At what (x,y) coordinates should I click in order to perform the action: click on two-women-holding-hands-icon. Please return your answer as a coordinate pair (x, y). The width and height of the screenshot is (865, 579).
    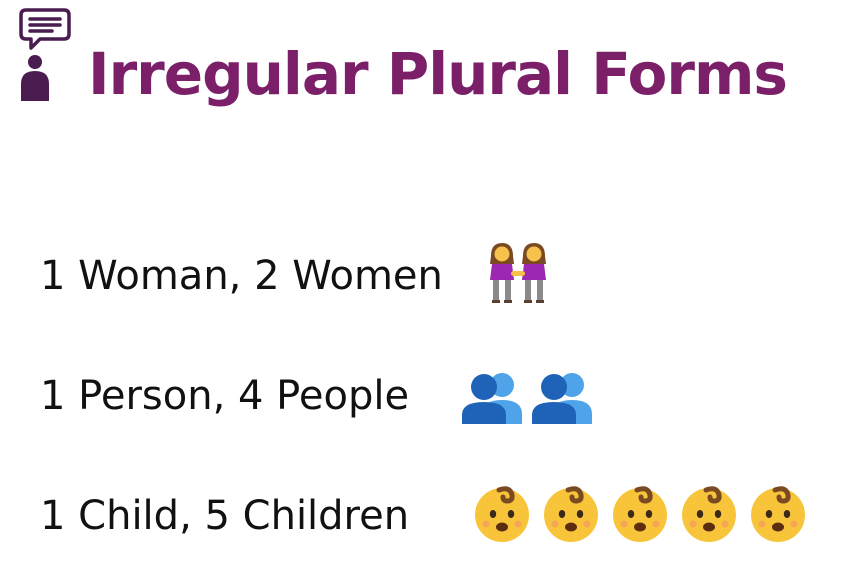
    Looking at the image, I should click on (518, 273).